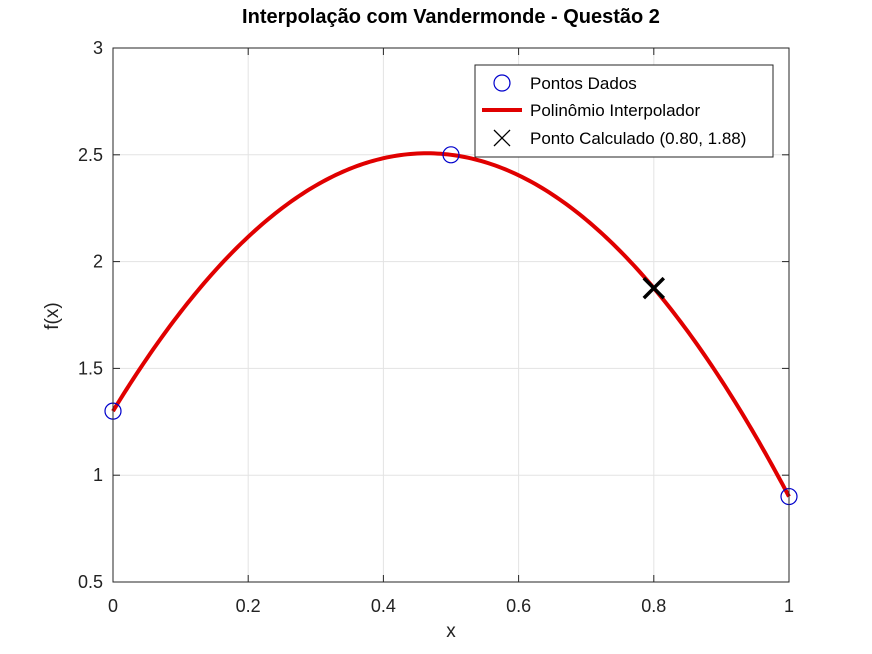 The height and width of the screenshot is (654, 872). I want to click on chart-title: Interpolação com Vandermonde - Questão 2, so click(451, 17).